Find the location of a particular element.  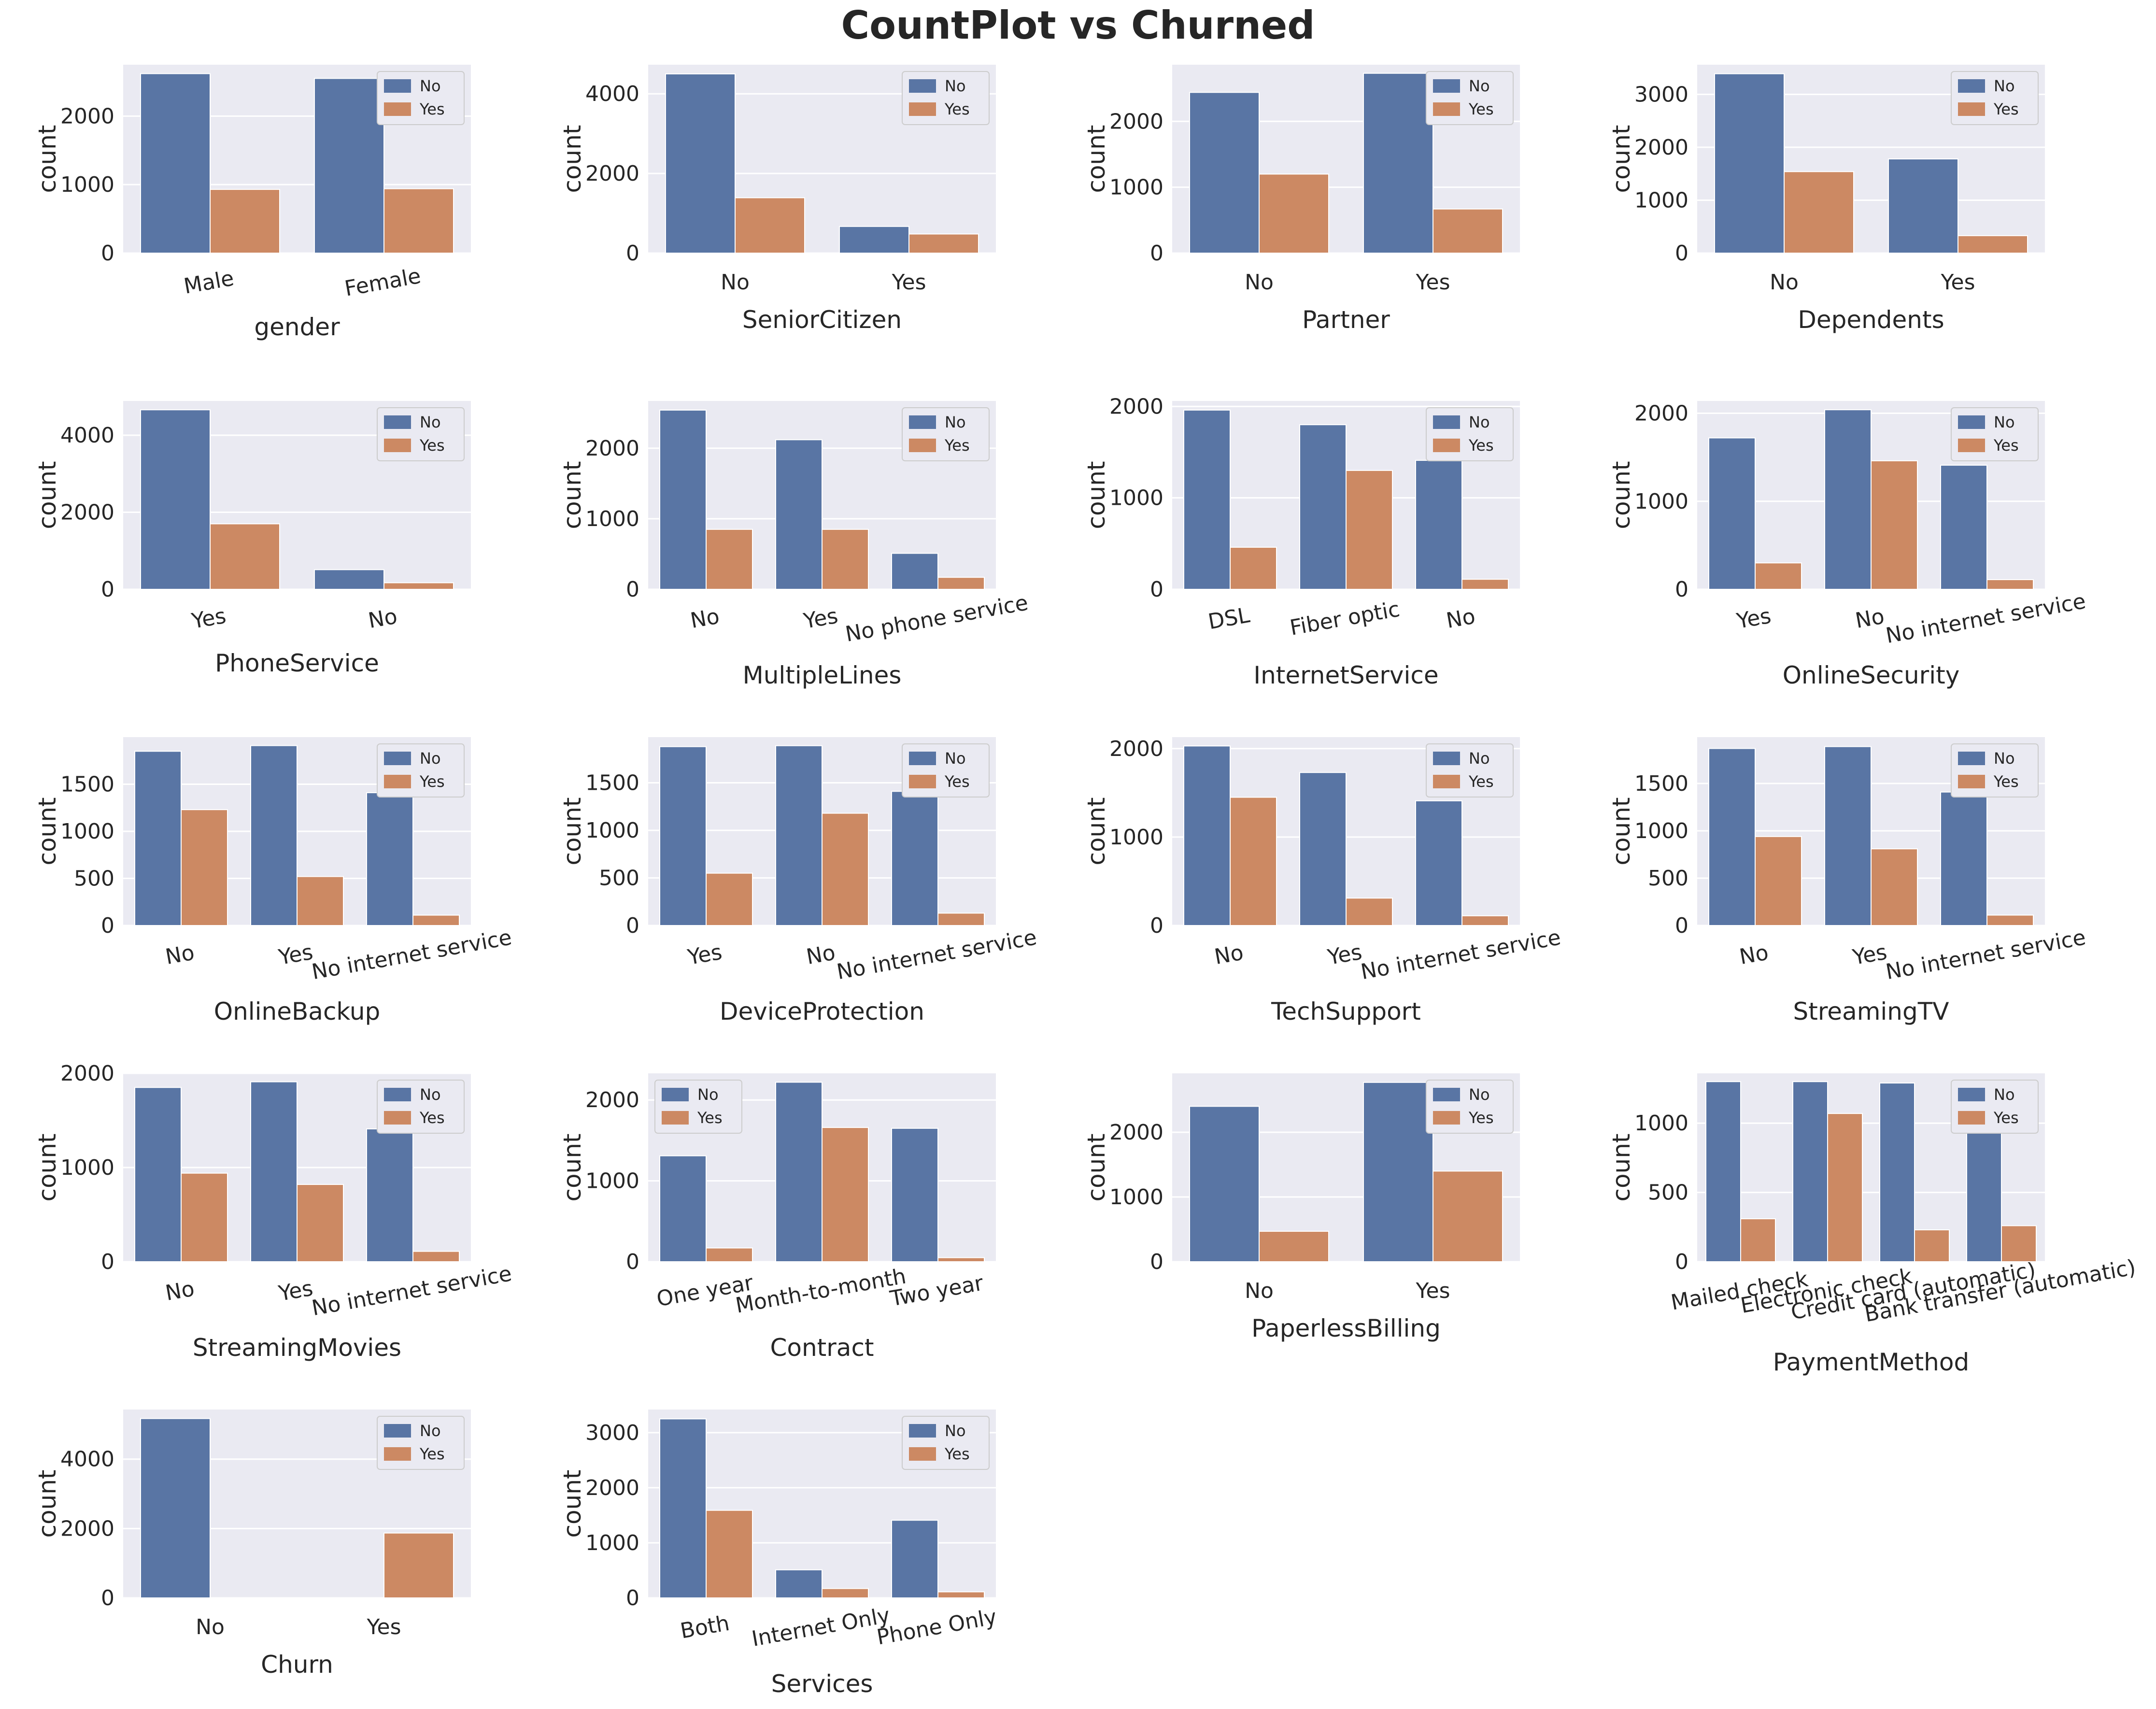

x-axis-label: TechSupport is located at coordinates (1346, 1011).